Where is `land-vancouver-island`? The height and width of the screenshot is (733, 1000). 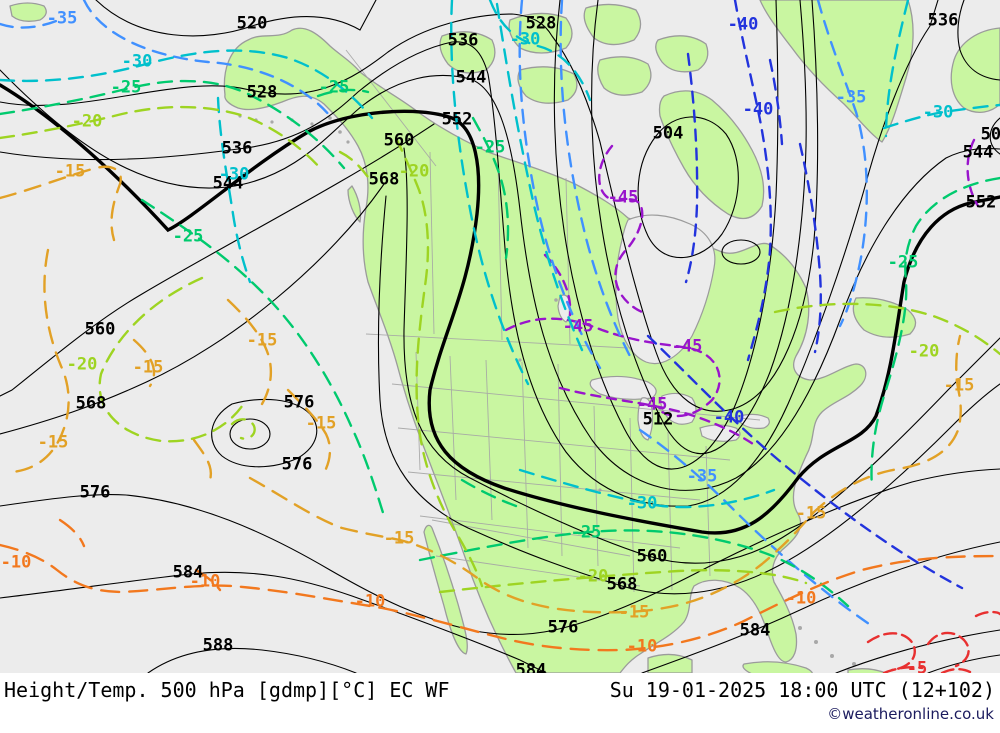
land-vancouver-island is located at coordinates (354, 204).